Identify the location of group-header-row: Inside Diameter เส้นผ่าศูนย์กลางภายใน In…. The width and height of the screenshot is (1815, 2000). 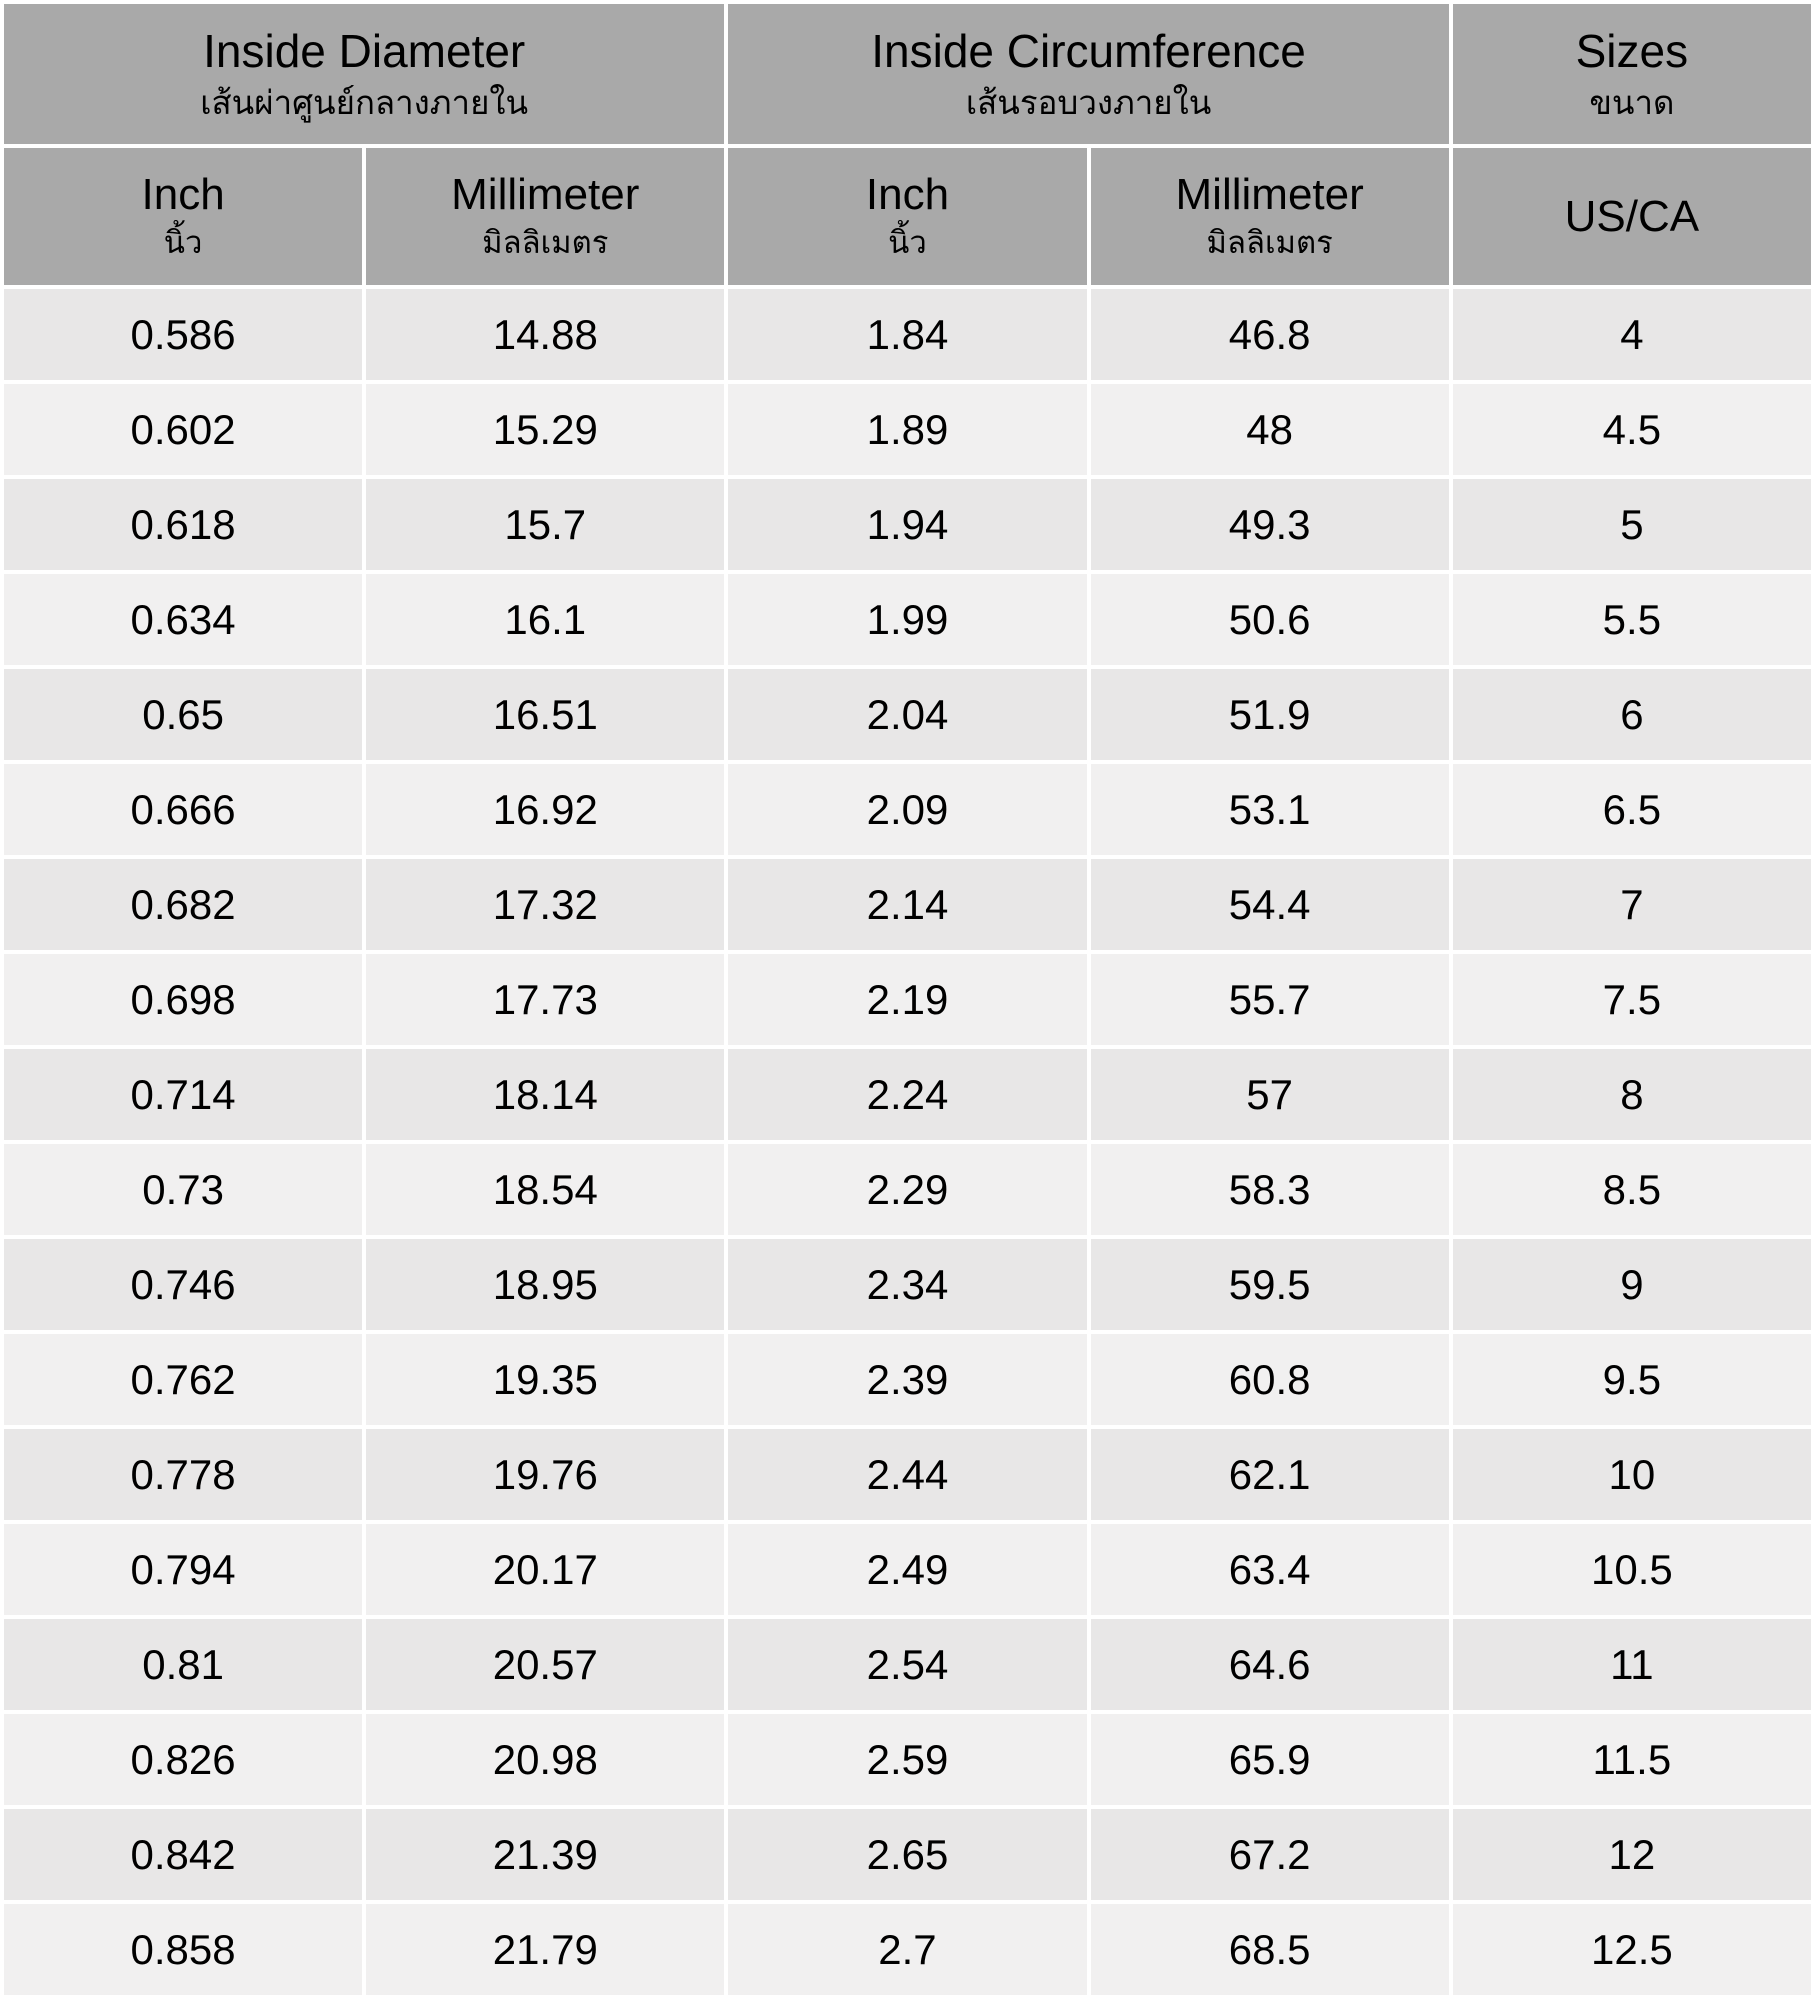
(907, 74).